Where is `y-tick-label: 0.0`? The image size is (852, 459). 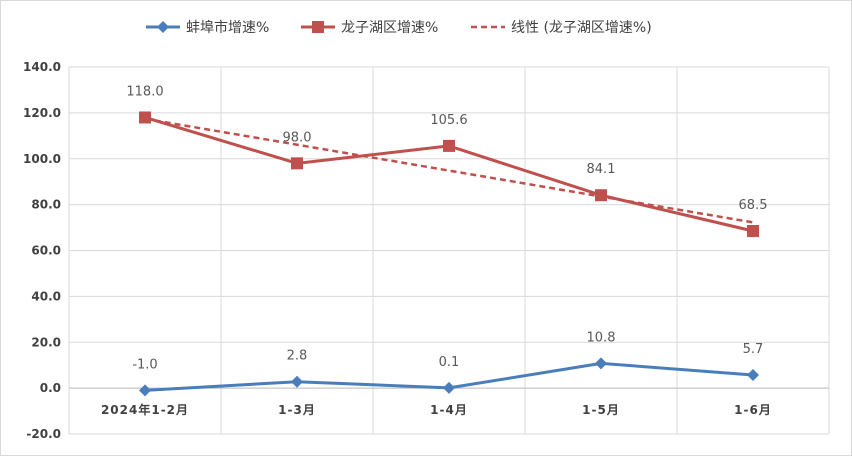
y-tick-label: 0.0 is located at coordinates (50, 388).